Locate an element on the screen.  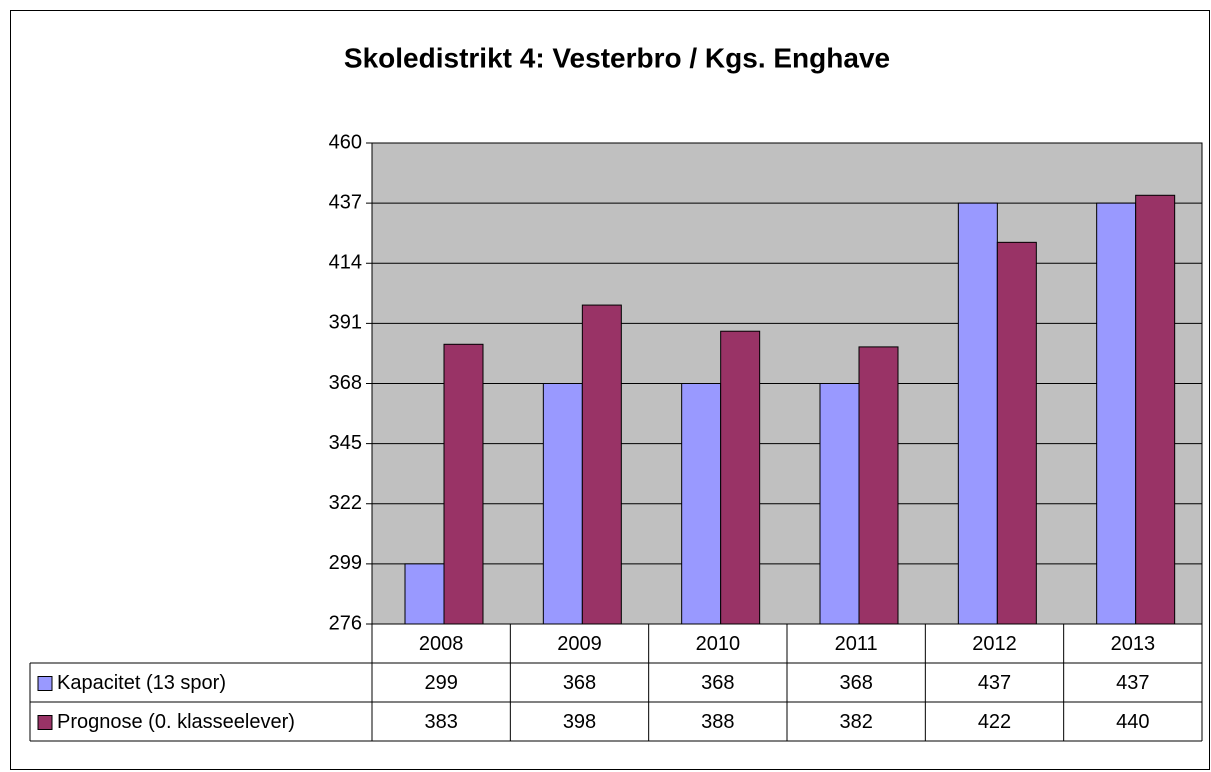
table-value: 299 is located at coordinates (440, 683).